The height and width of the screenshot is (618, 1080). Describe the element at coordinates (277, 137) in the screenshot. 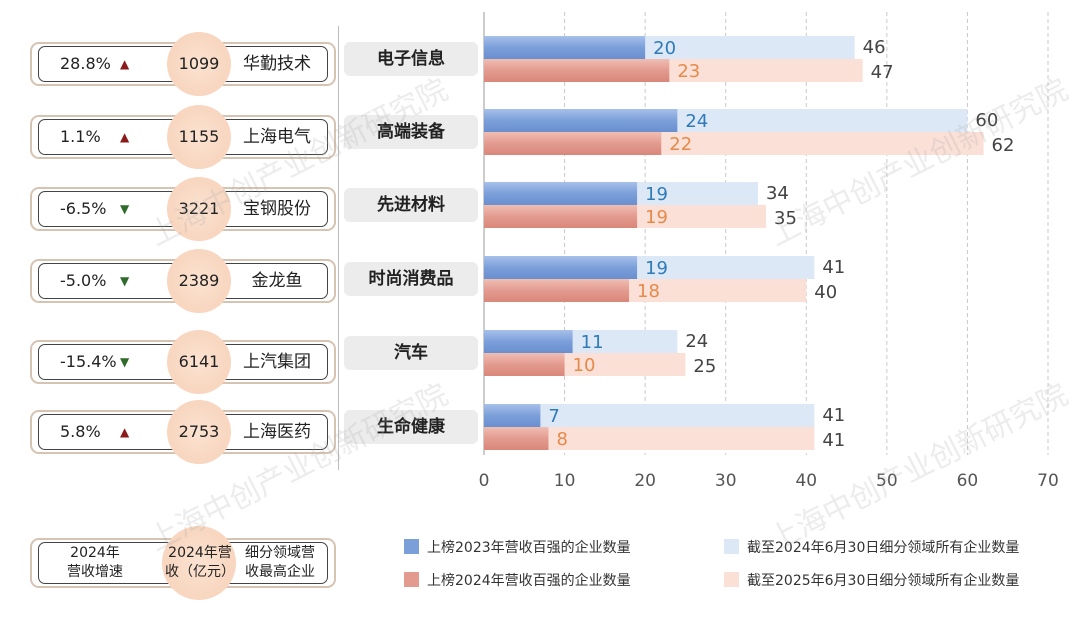

I see `company-name: 上海电气` at that location.